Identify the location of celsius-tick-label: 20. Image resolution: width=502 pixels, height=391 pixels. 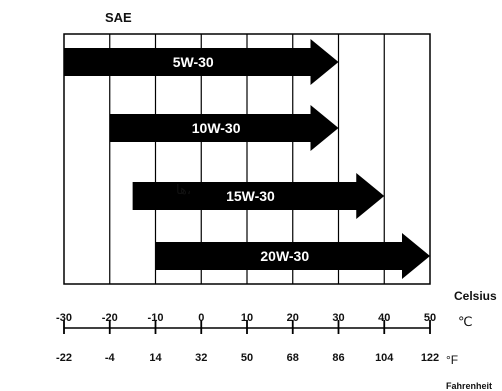
(293, 318).